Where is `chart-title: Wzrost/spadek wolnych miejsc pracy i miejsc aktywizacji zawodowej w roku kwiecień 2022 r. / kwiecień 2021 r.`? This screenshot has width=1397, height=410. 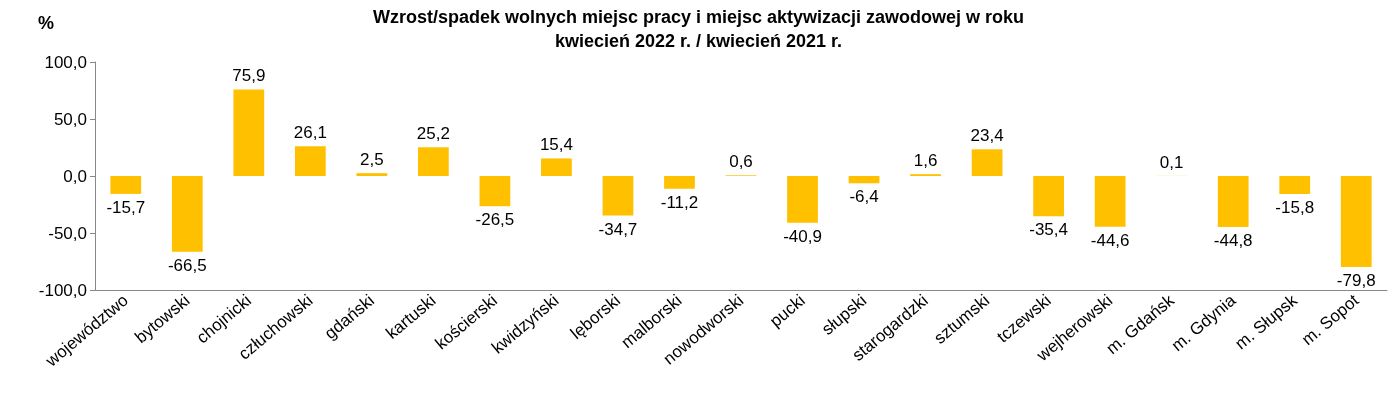
chart-title: Wzrost/spadek wolnych miejsc pracy i miejsc aktywizacji zawodowej w roku kwiecień 2022 r. / kwiecień 2021 r. is located at coordinates (698, 29).